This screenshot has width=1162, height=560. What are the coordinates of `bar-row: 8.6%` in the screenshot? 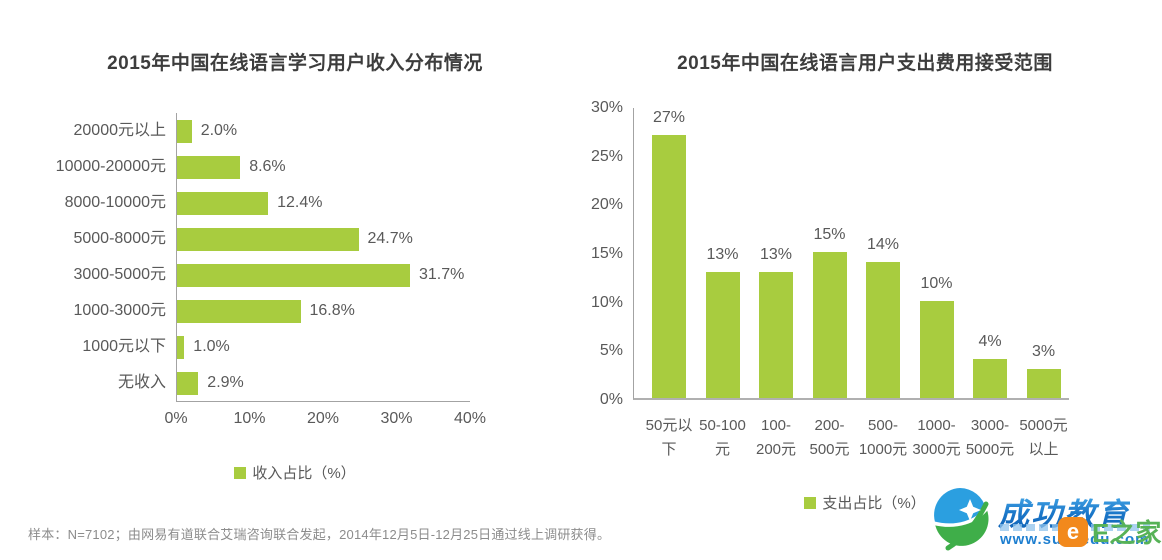 It's located at (323, 167).